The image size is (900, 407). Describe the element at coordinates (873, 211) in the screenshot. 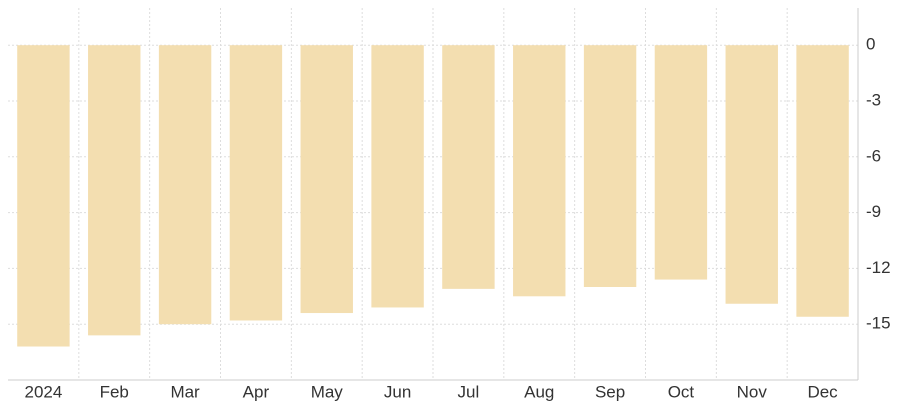

I see `y-tick-label: -9` at that location.